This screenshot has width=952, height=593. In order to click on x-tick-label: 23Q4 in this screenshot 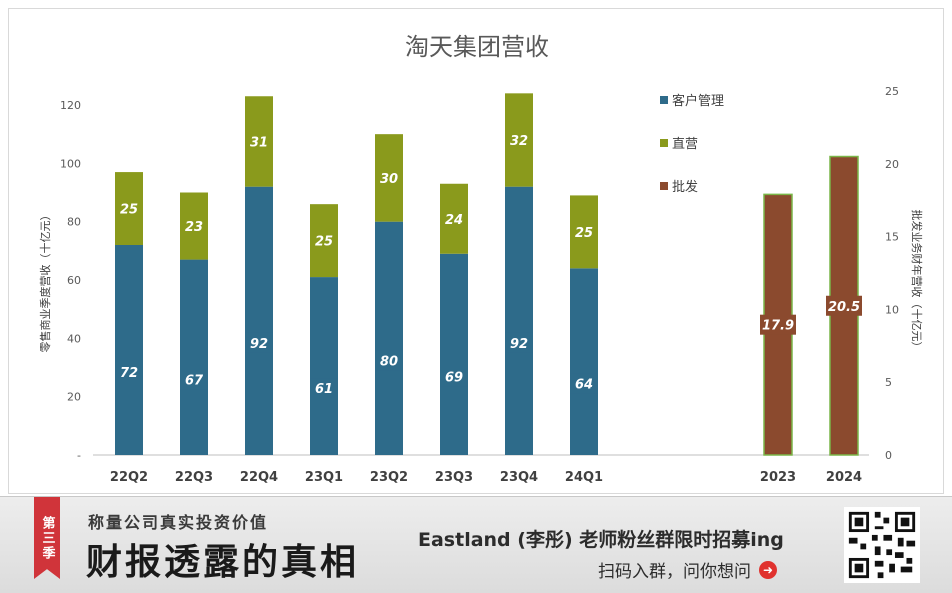, I will do `click(519, 477)`.